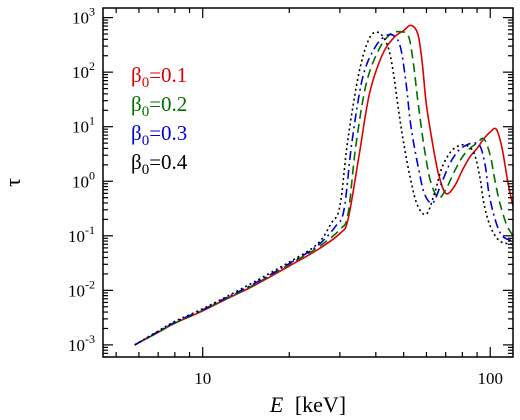 The image size is (520, 420). What do you see at coordinates (159, 106) in the screenshot?
I see `legend-entry-2: β0=0.2` at bounding box center [159, 106].